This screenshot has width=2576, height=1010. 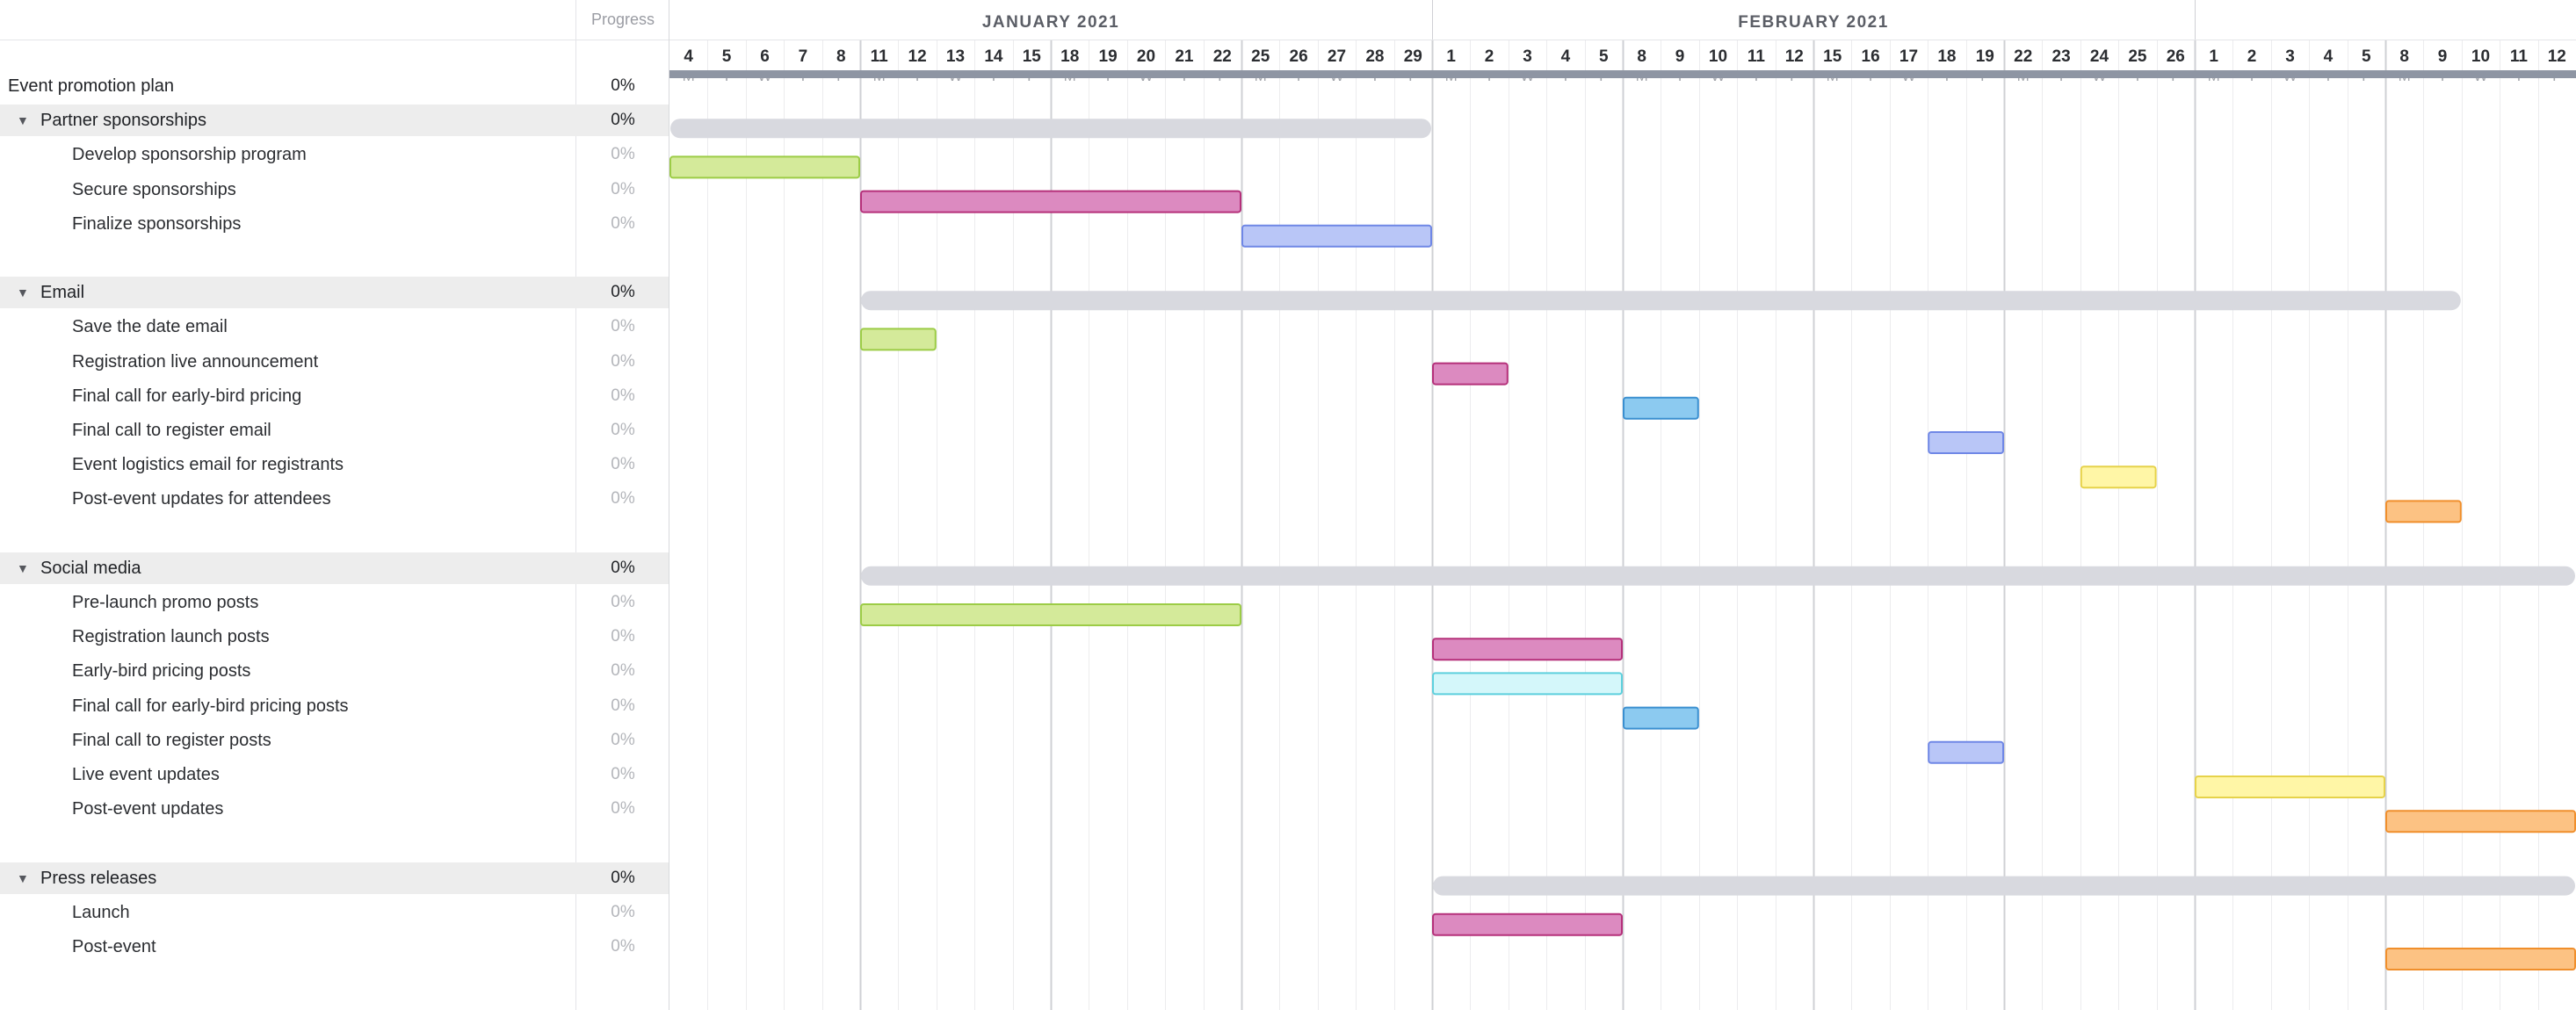 What do you see at coordinates (334, 809) in the screenshot?
I see `task-row: Post-event updates 0%` at bounding box center [334, 809].